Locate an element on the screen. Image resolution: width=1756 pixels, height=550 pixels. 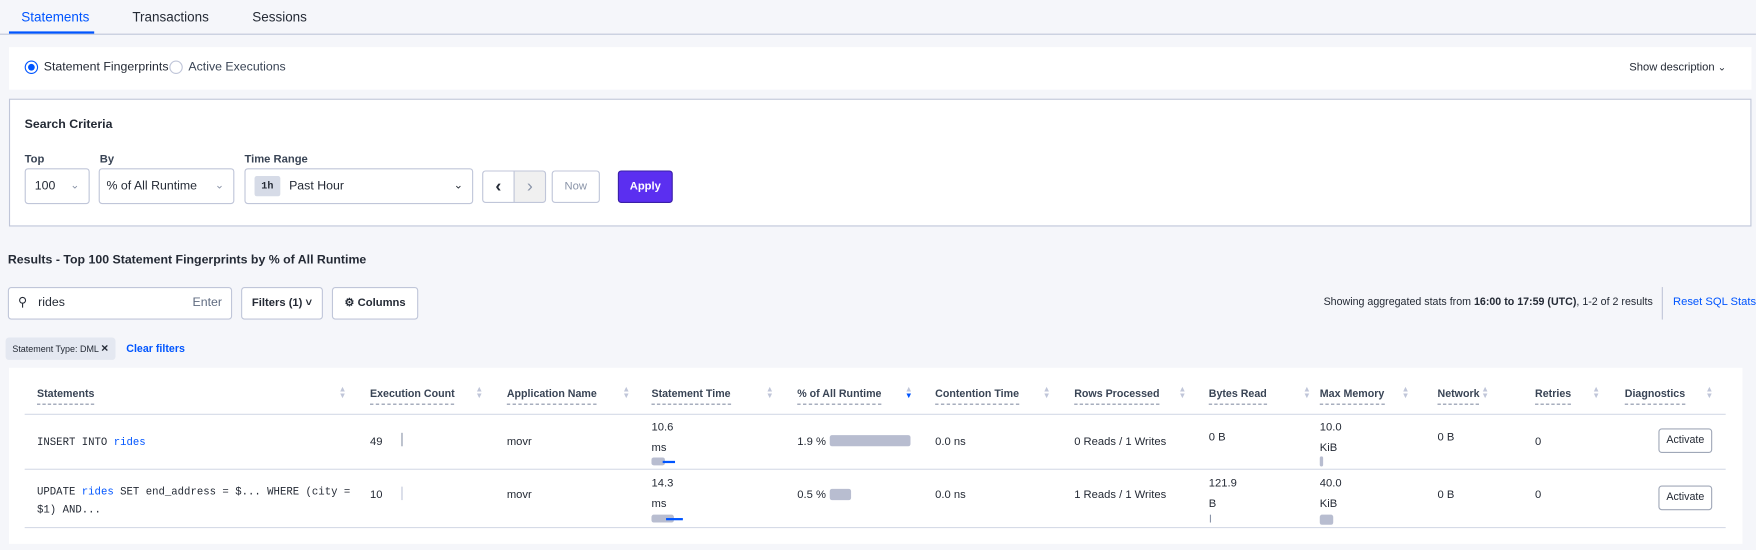
tab-transactions: Transactions is located at coordinates (170, 16).